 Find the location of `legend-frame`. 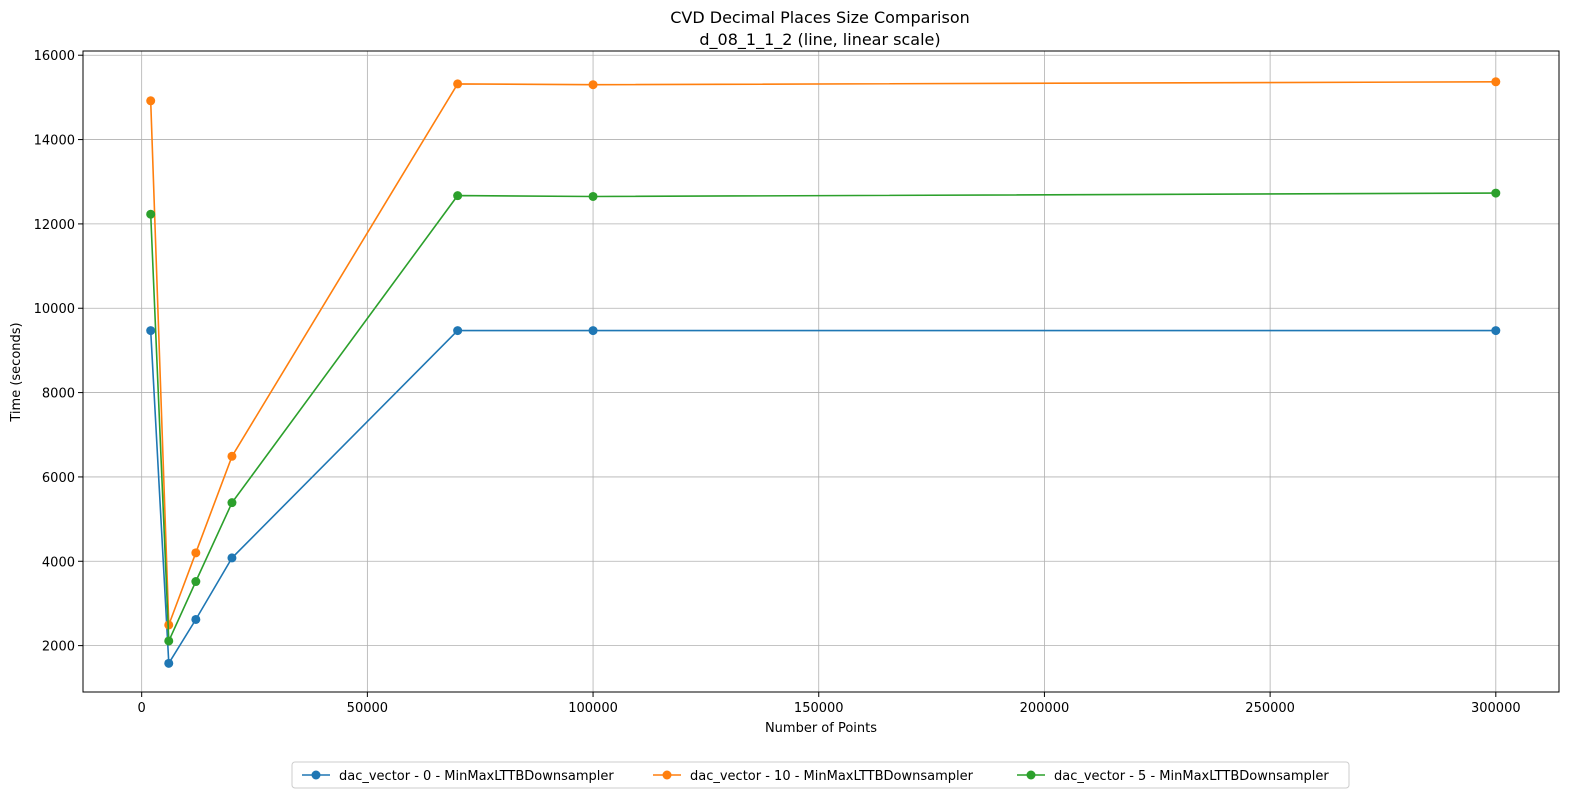

legend-frame is located at coordinates (820, 775).